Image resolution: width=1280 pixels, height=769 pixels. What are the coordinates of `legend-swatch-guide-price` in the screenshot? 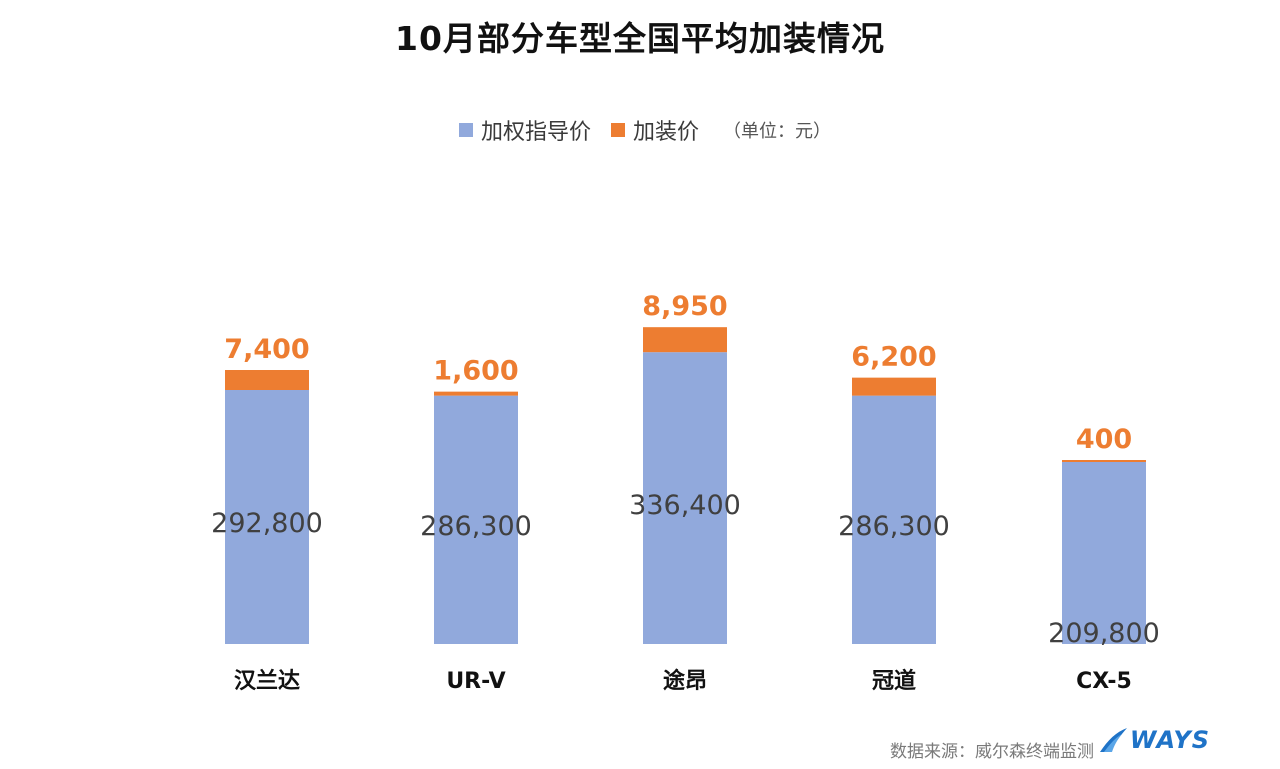 It's located at (465, 130).